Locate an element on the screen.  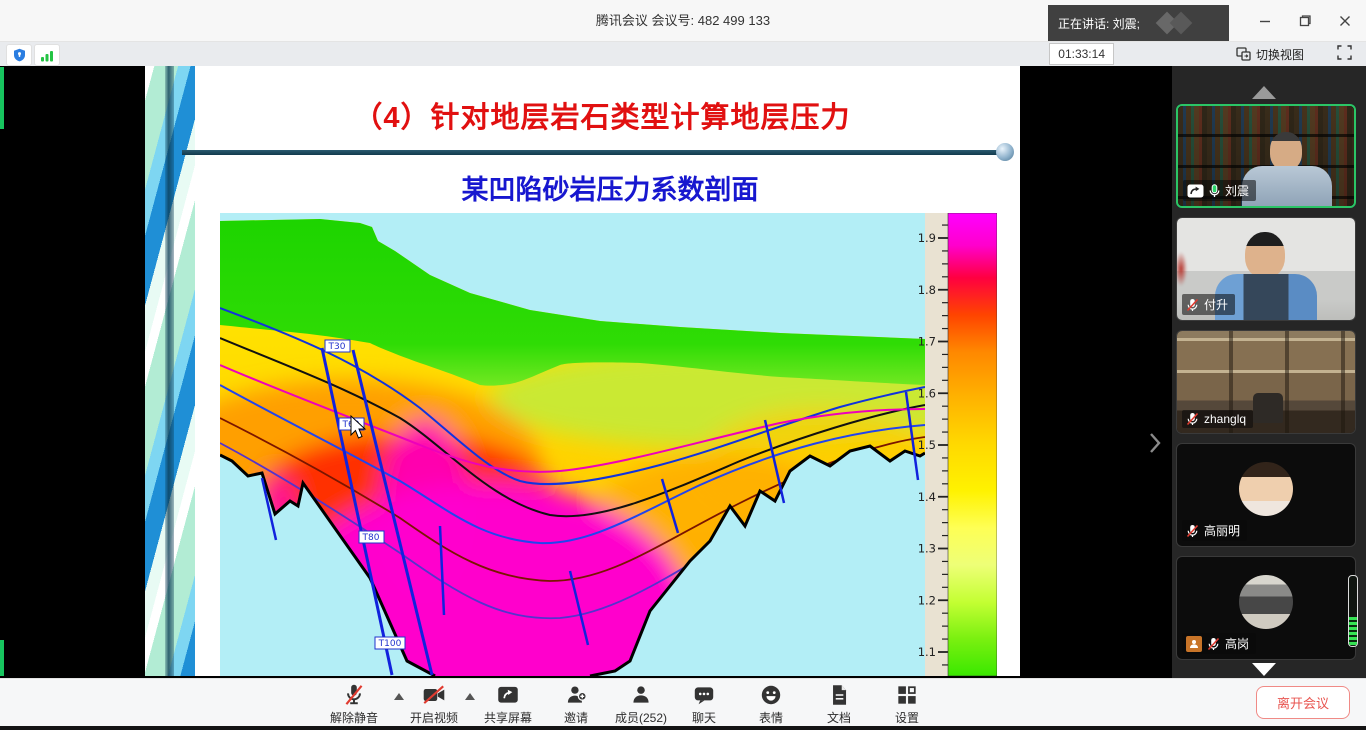
minimize-icon is located at coordinates (1265, 21).